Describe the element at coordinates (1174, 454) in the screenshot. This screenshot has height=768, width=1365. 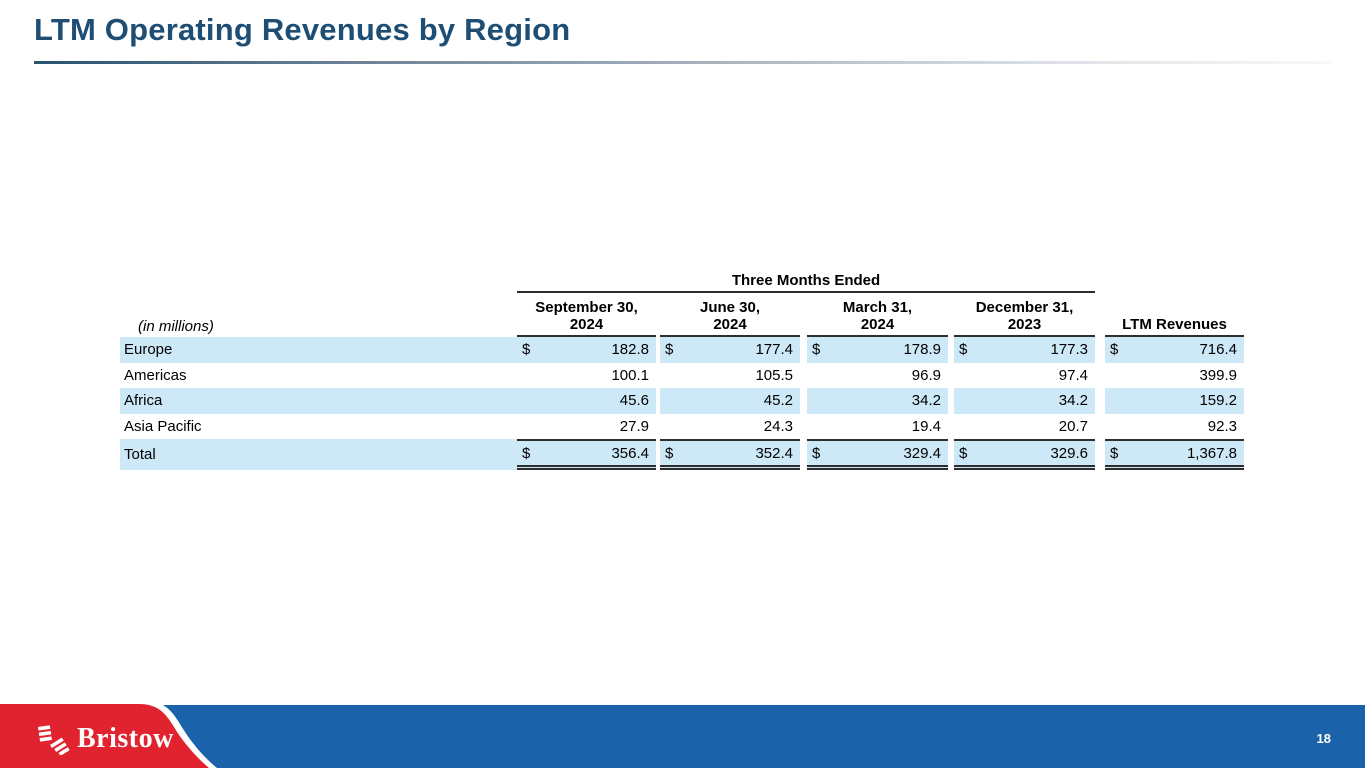
I see `cell-ltm: $1,367.8` at that location.